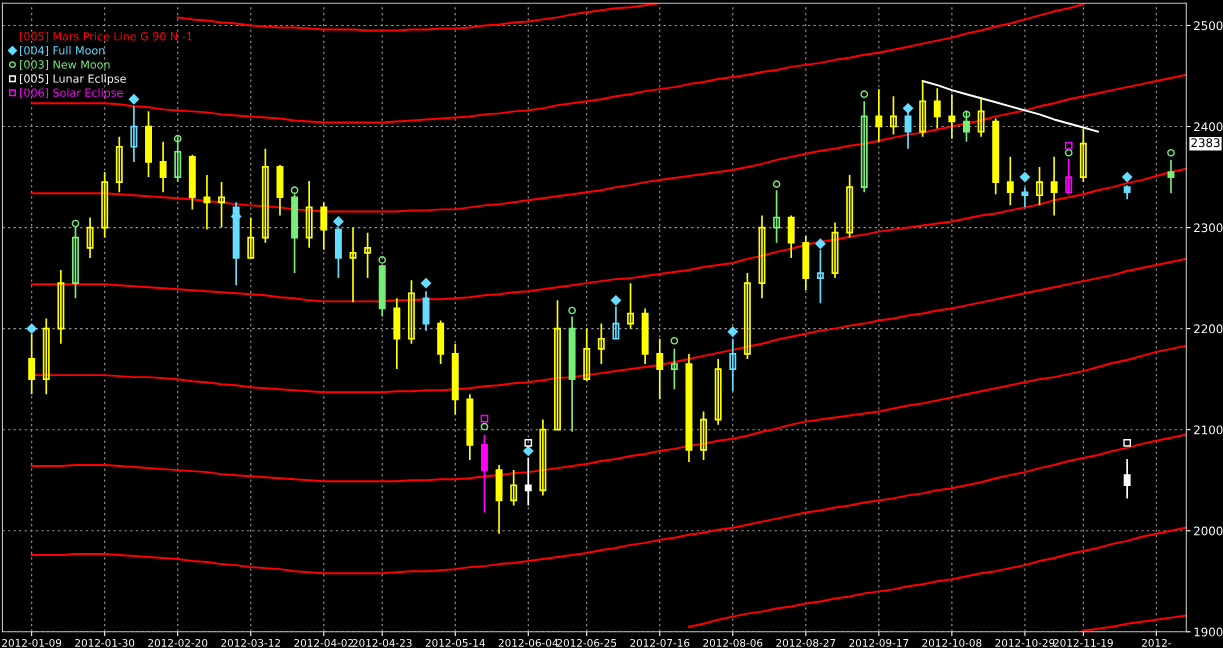 The height and width of the screenshot is (648, 1223). I want to click on legend-label: [003] New Moon, so click(65, 65).